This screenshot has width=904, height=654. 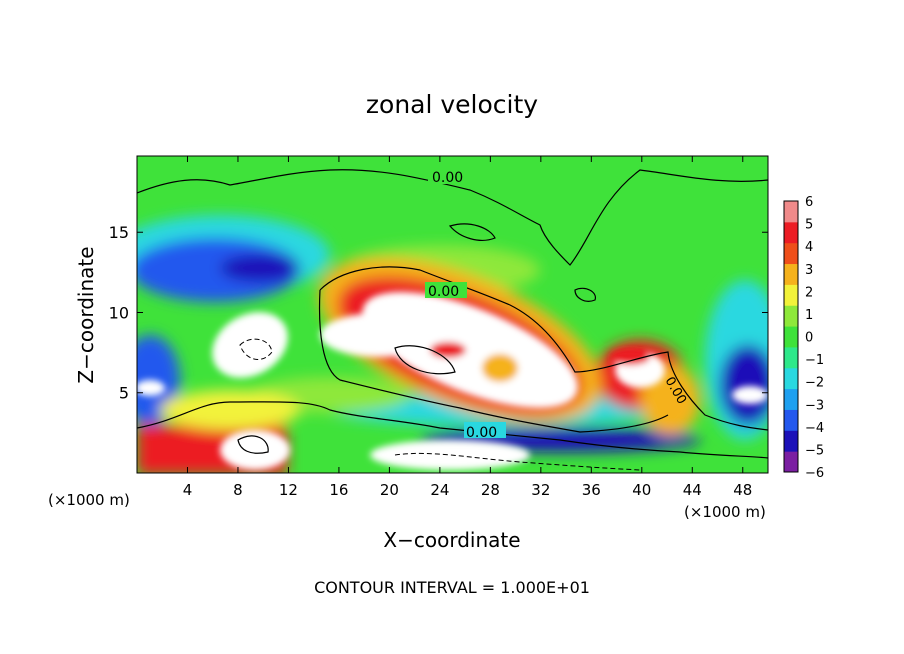 I want to click on colorbar-tick-label: 4, so click(x=809, y=247).